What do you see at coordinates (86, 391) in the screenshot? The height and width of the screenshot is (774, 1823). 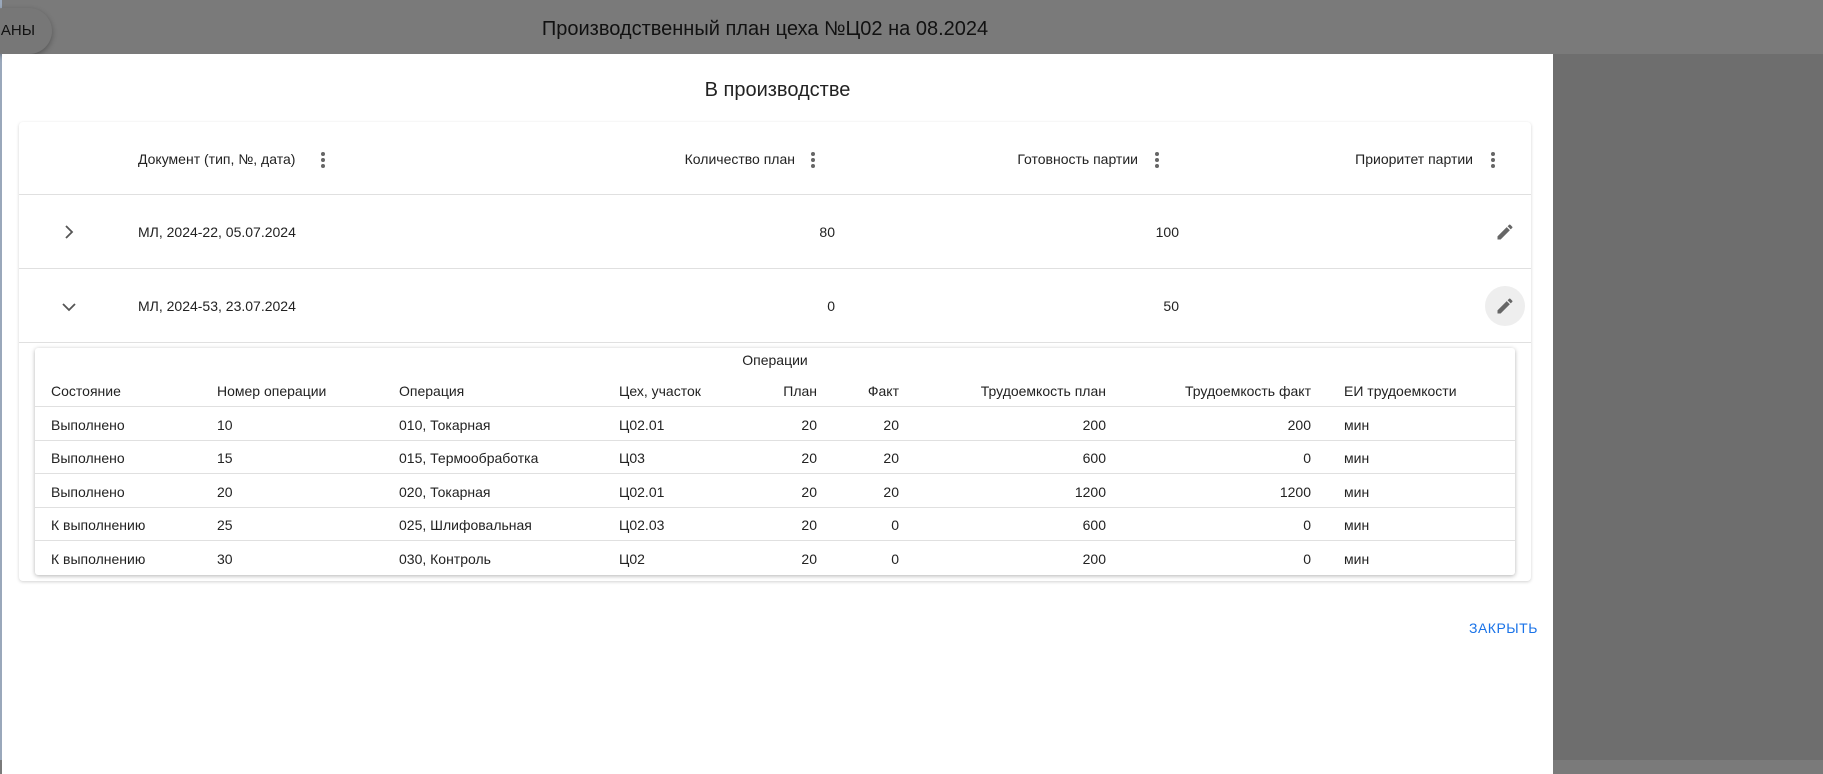 I see `operations-header-cell: Состояние` at bounding box center [86, 391].